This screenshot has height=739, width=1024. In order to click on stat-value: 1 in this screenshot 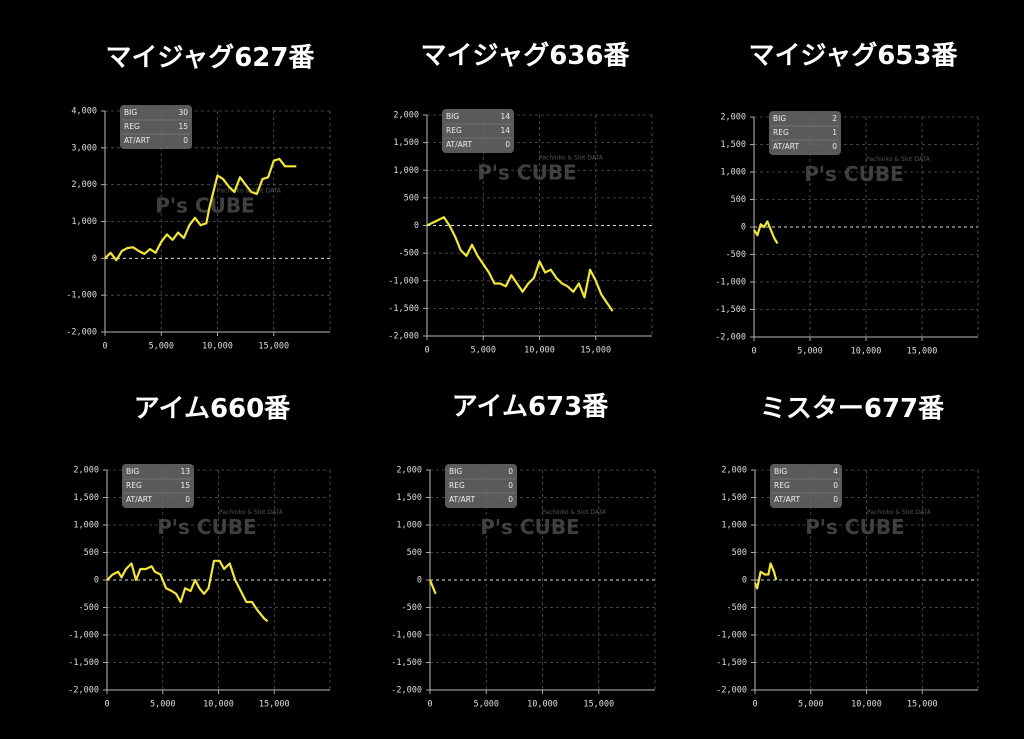, I will do `click(834, 132)`.